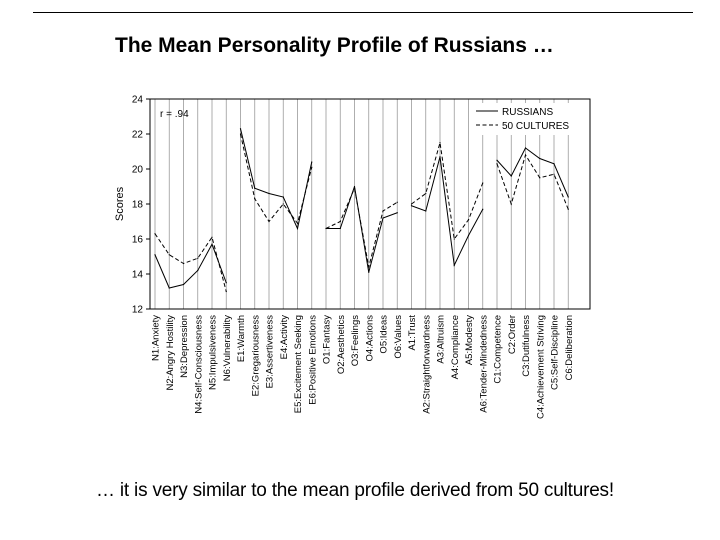 This screenshot has width=720, height=540. I want to click on x-tick-label: O6:Values, so click(398, 337).